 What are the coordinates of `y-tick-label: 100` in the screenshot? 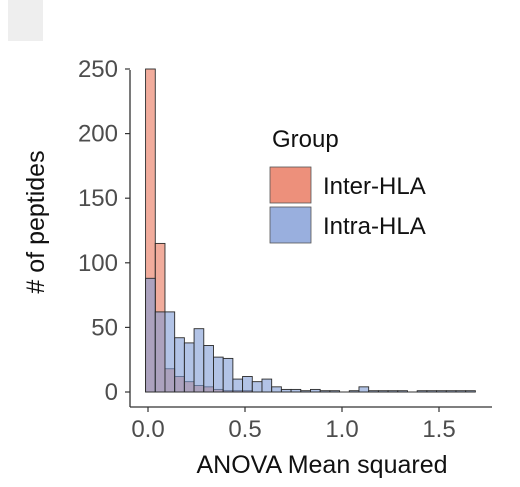 It's located at (98, 263).